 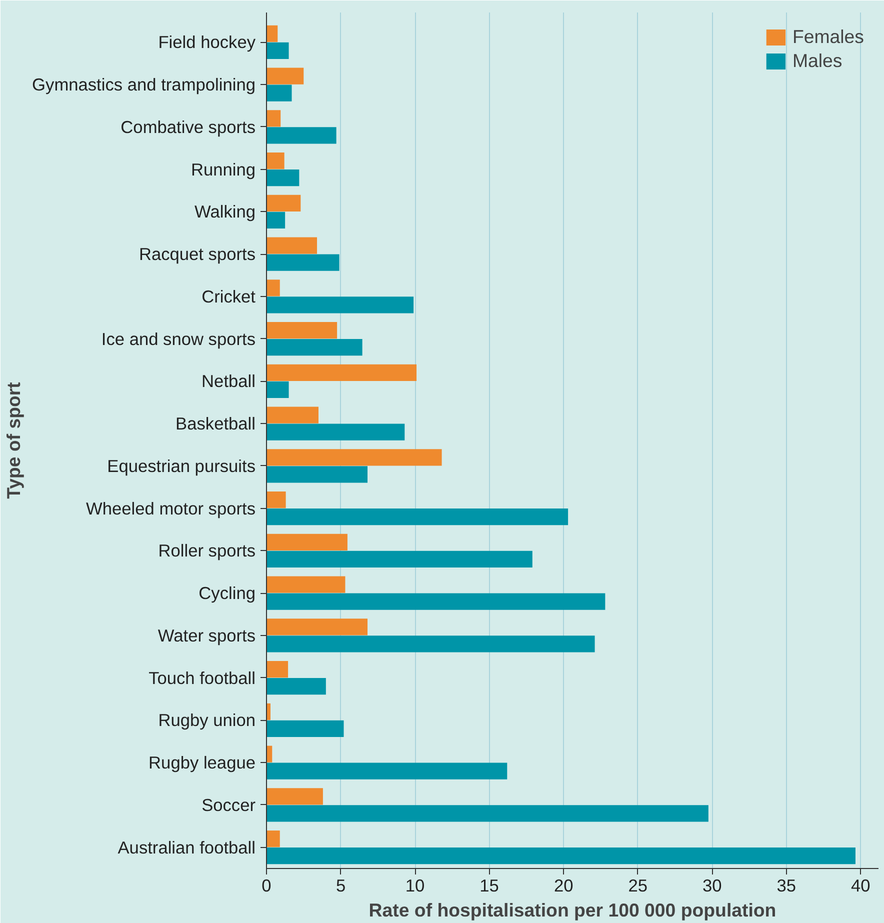 I want to click on y-tick-label: Wheeled motor sports, so click(x=171, y=508).